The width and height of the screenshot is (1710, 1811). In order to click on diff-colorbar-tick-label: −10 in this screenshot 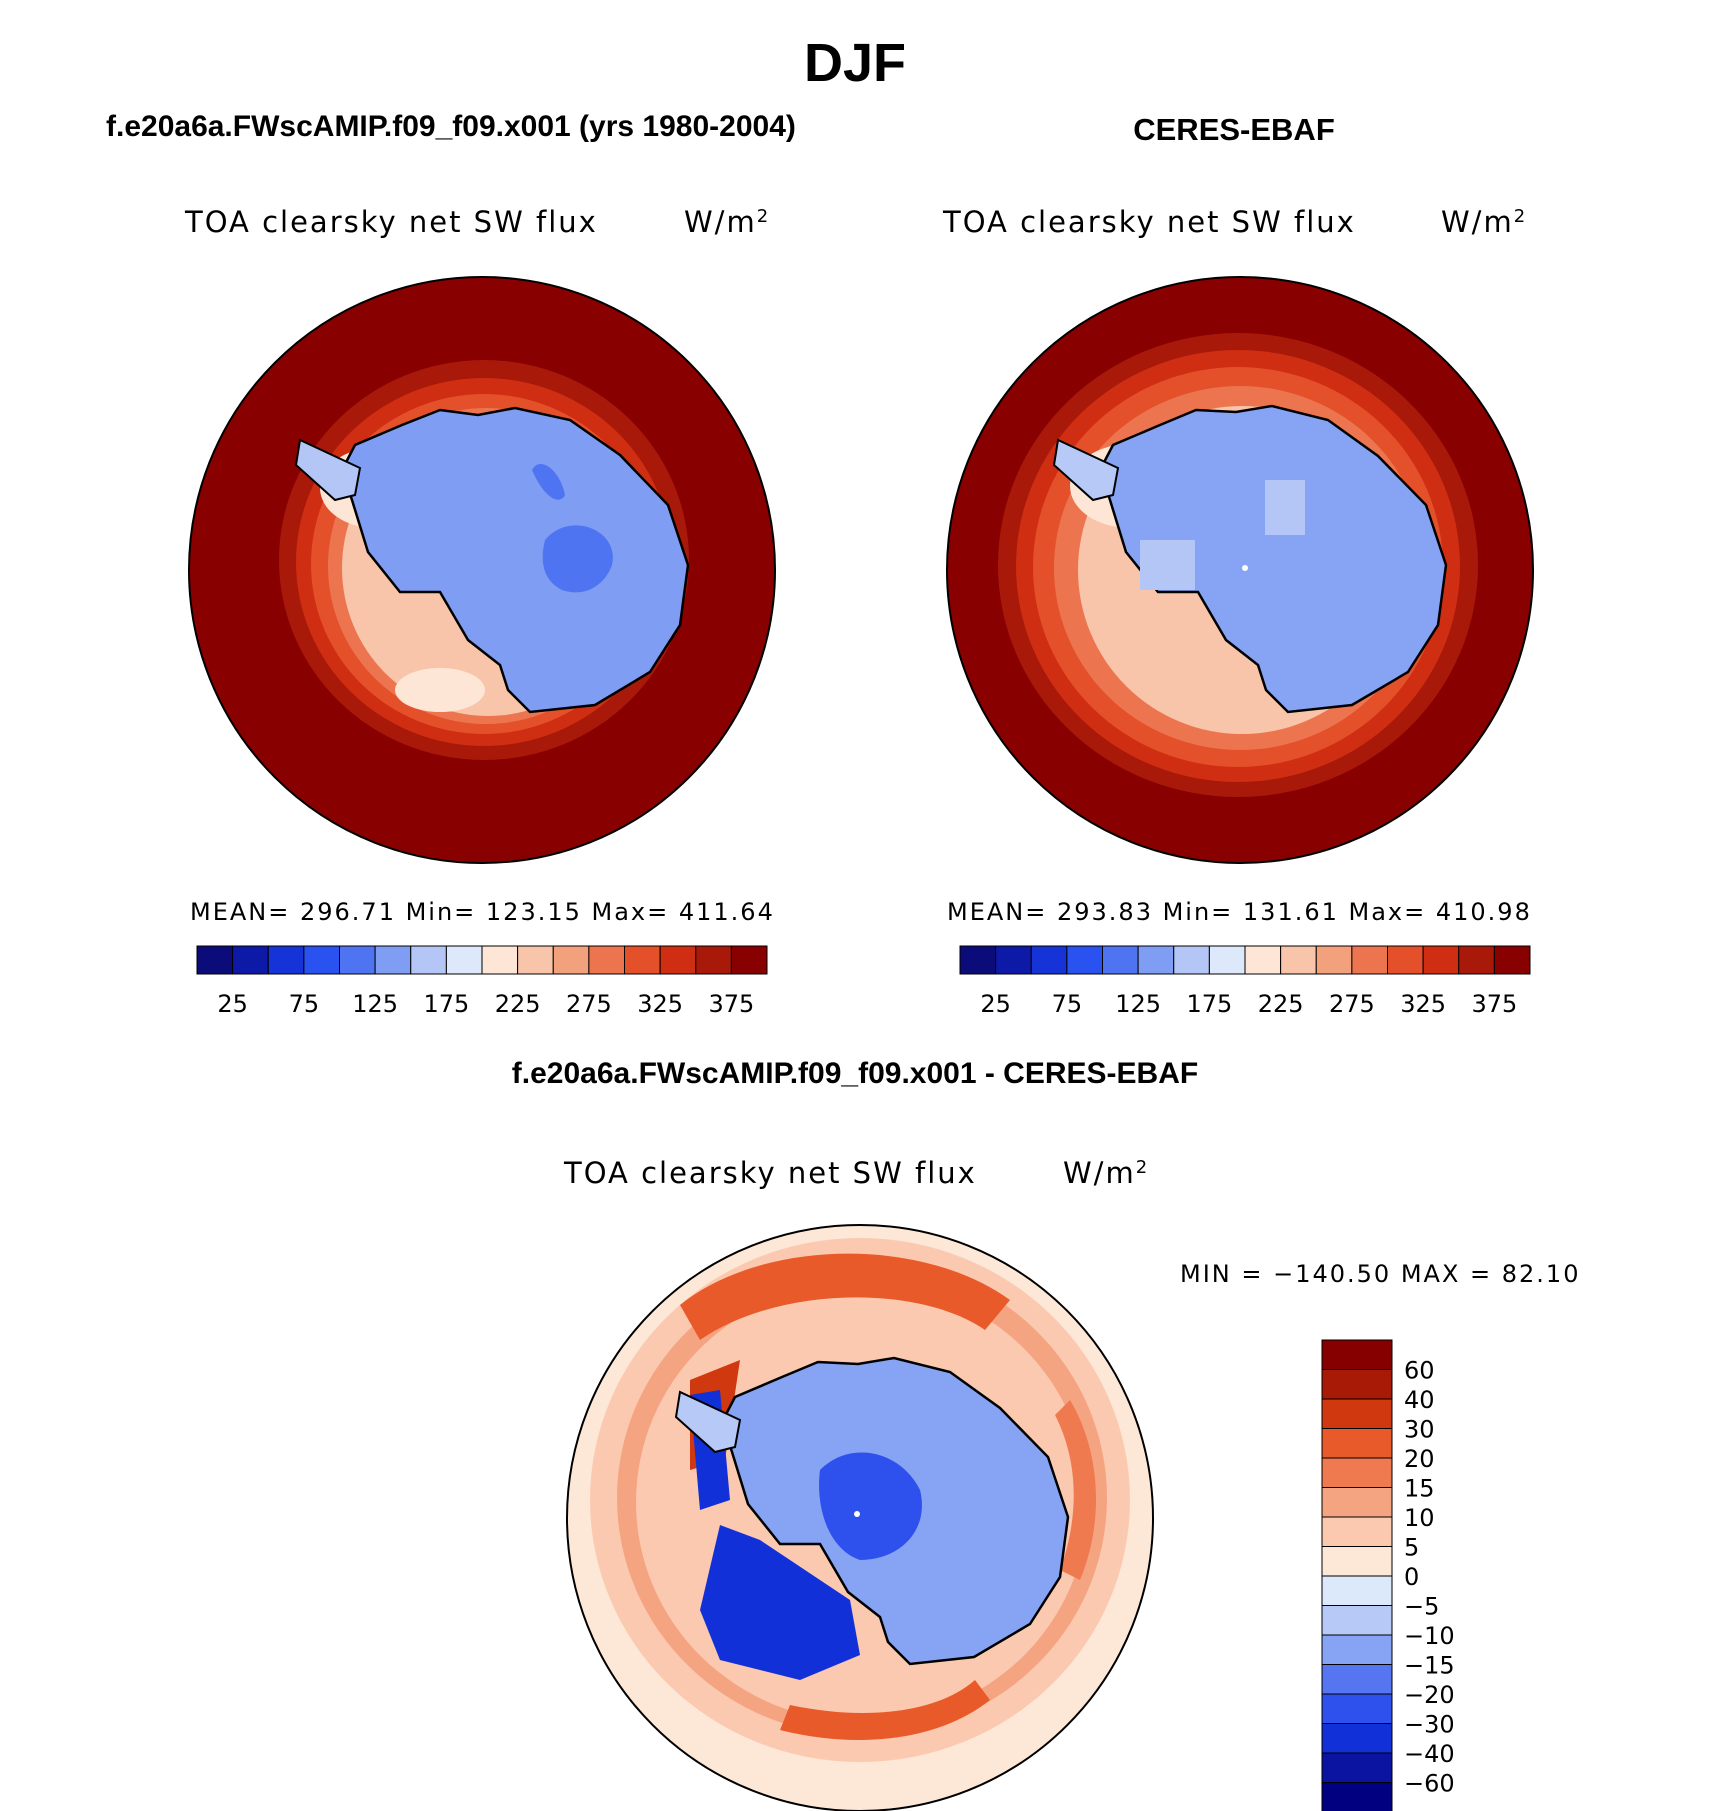, I will do `click(1429, 1636)`.